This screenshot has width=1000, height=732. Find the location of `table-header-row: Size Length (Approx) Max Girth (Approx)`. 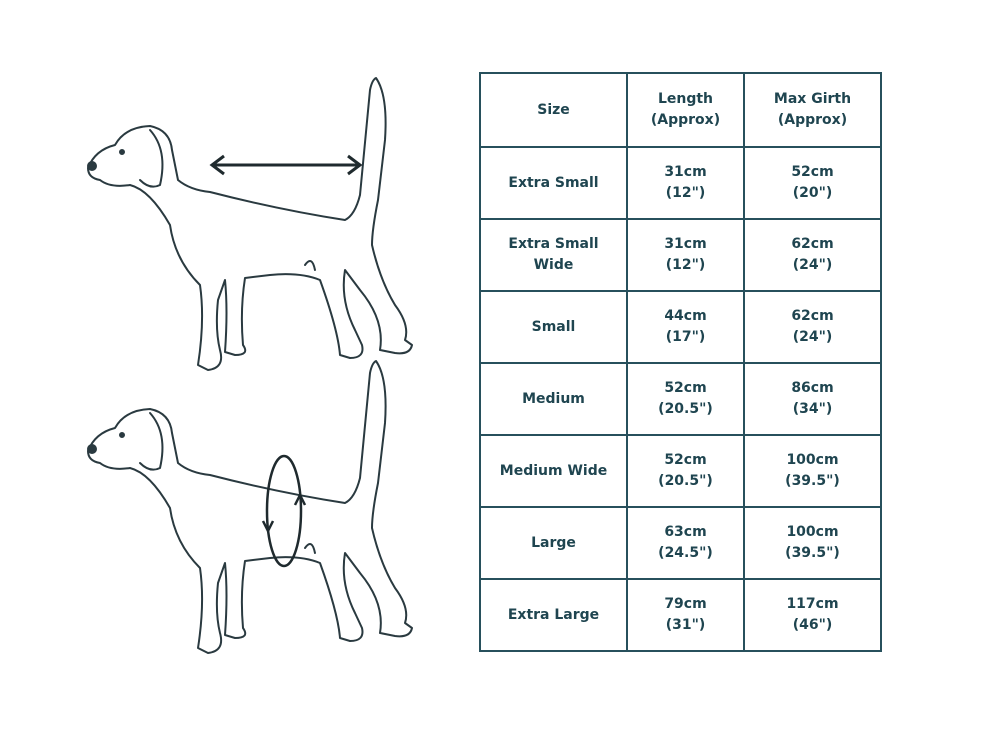

table-header-row: Size Length (Approx) Max Girth (Approx) is located at coordinates (680, 110).